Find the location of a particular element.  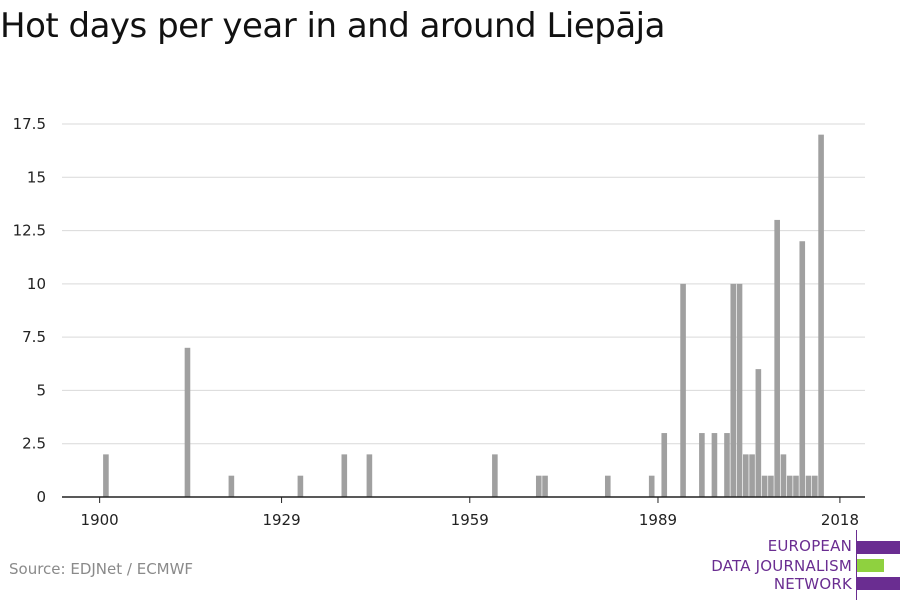

bar-1996 is located at coordinates (702, 465).